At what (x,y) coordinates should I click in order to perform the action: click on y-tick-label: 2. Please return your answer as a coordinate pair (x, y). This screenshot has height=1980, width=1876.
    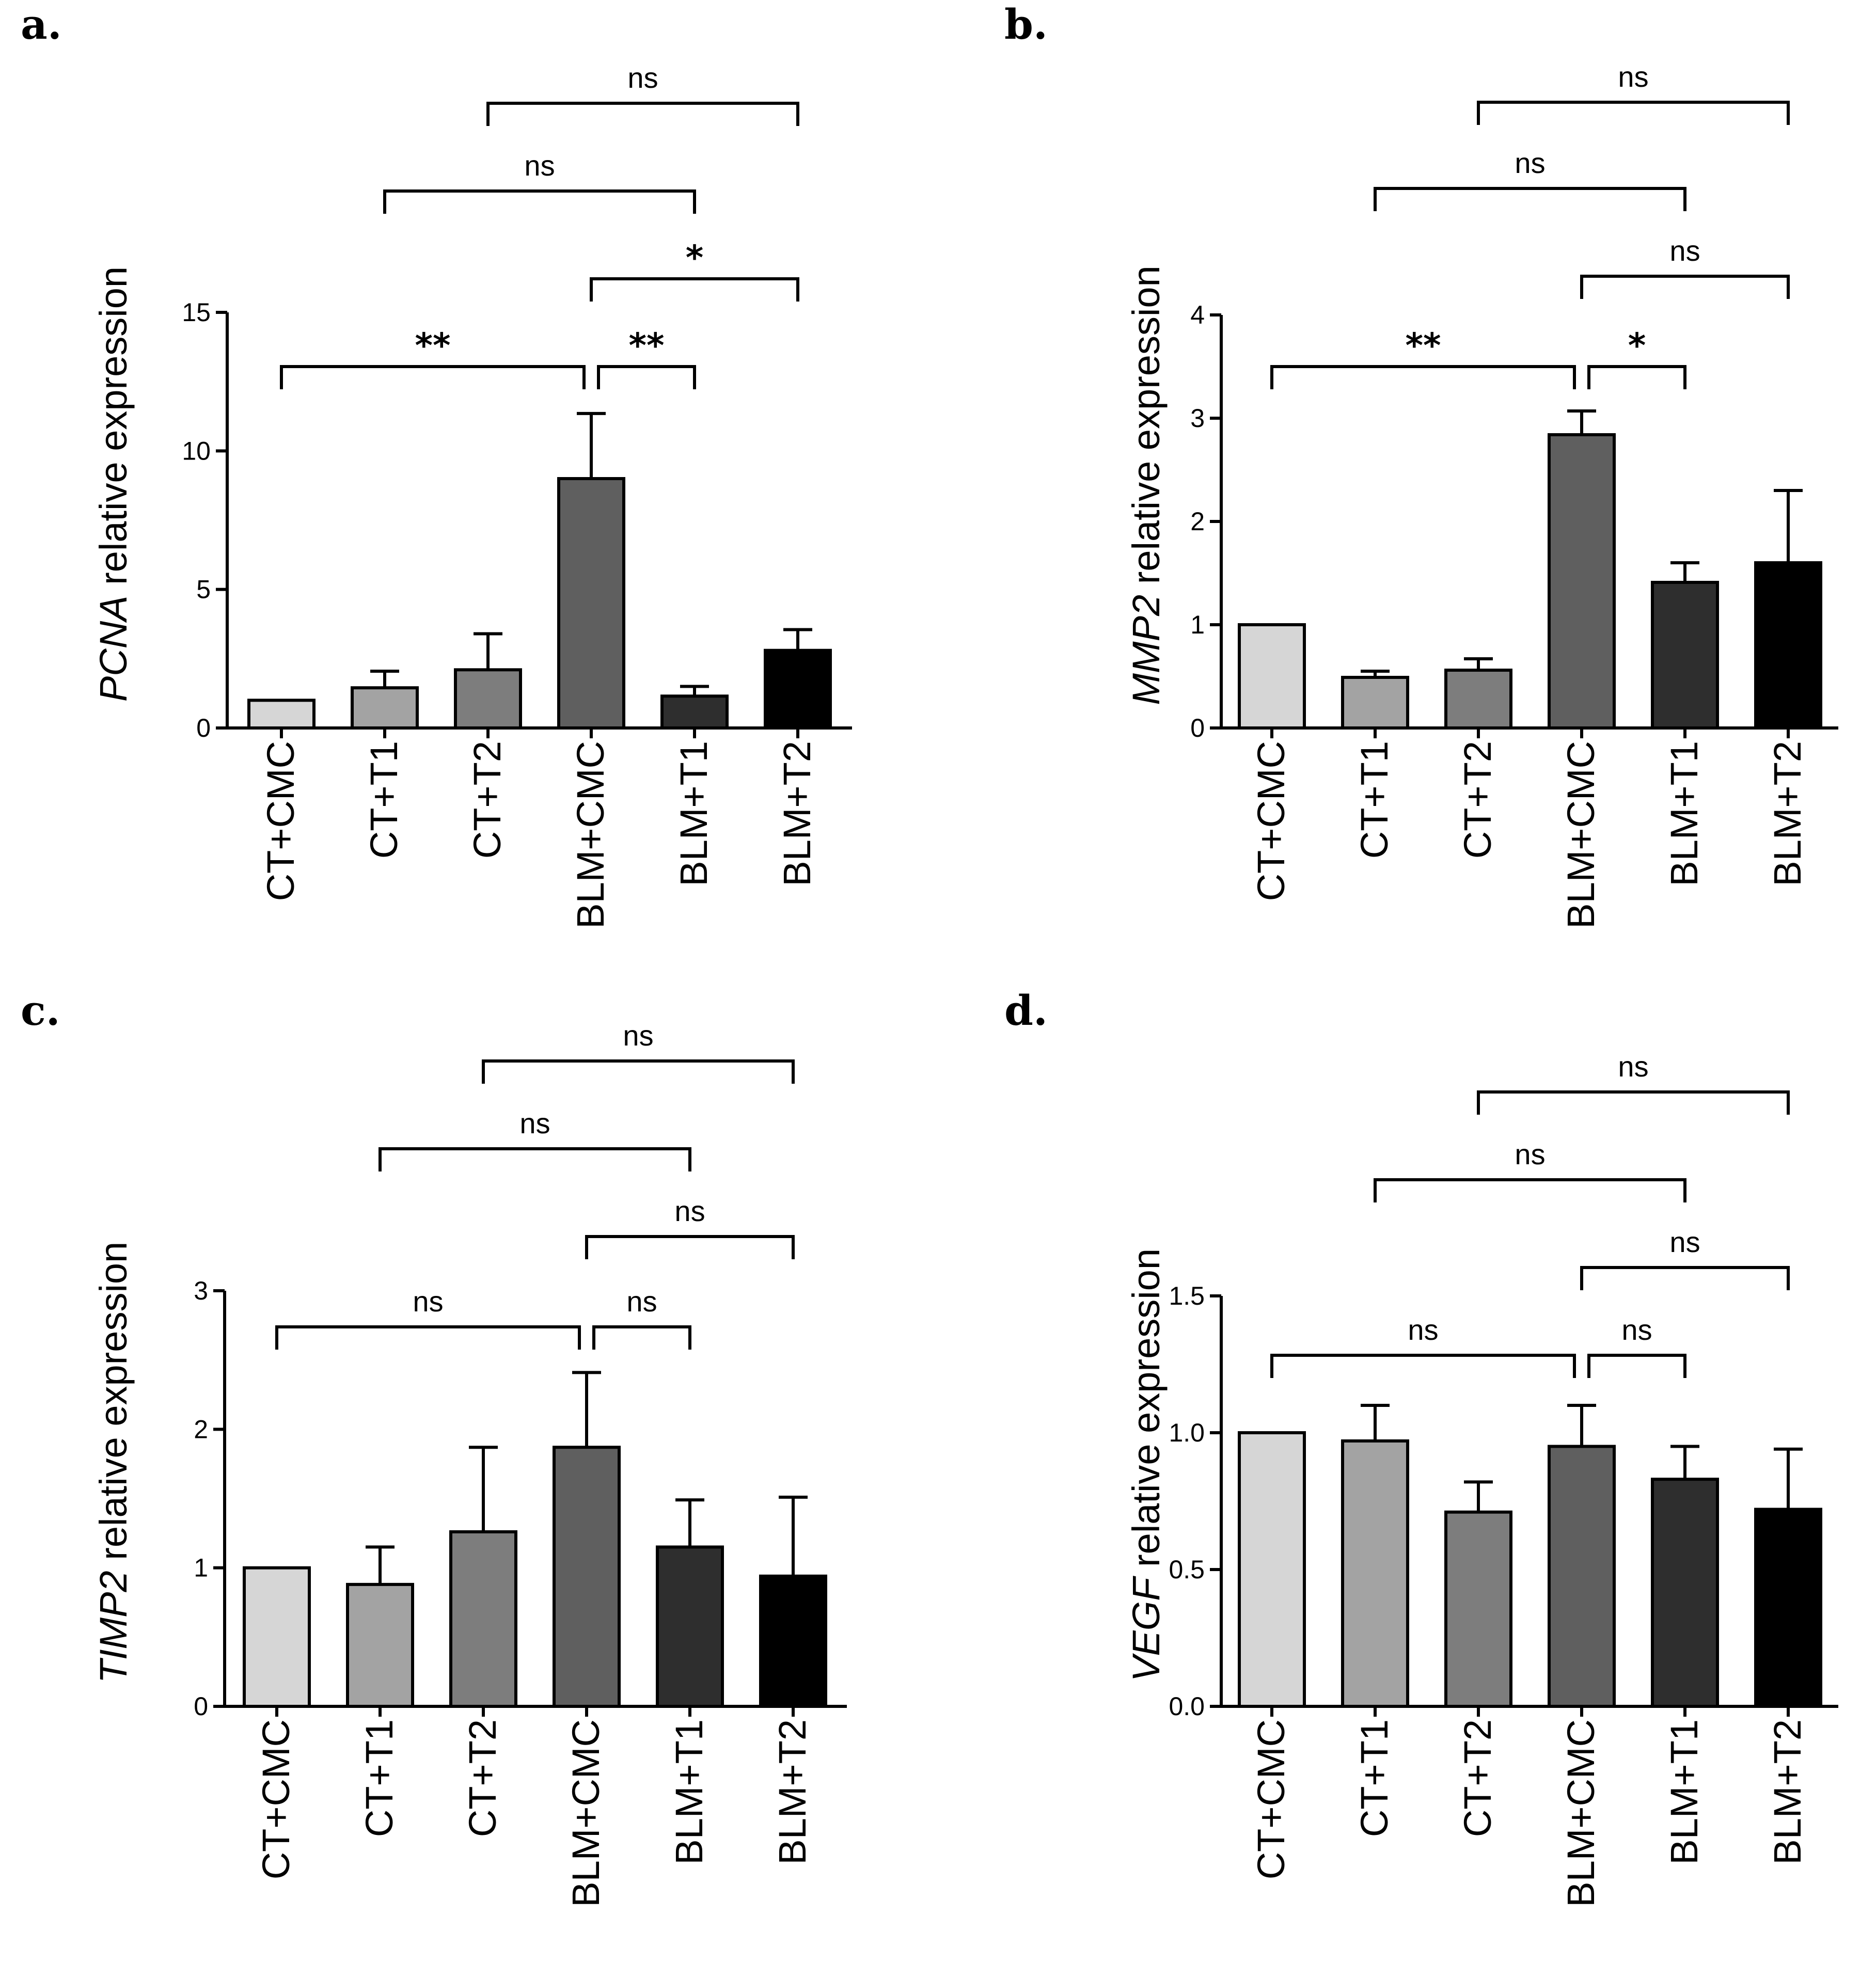
    Looking at the image, I should click on (1197, 521).